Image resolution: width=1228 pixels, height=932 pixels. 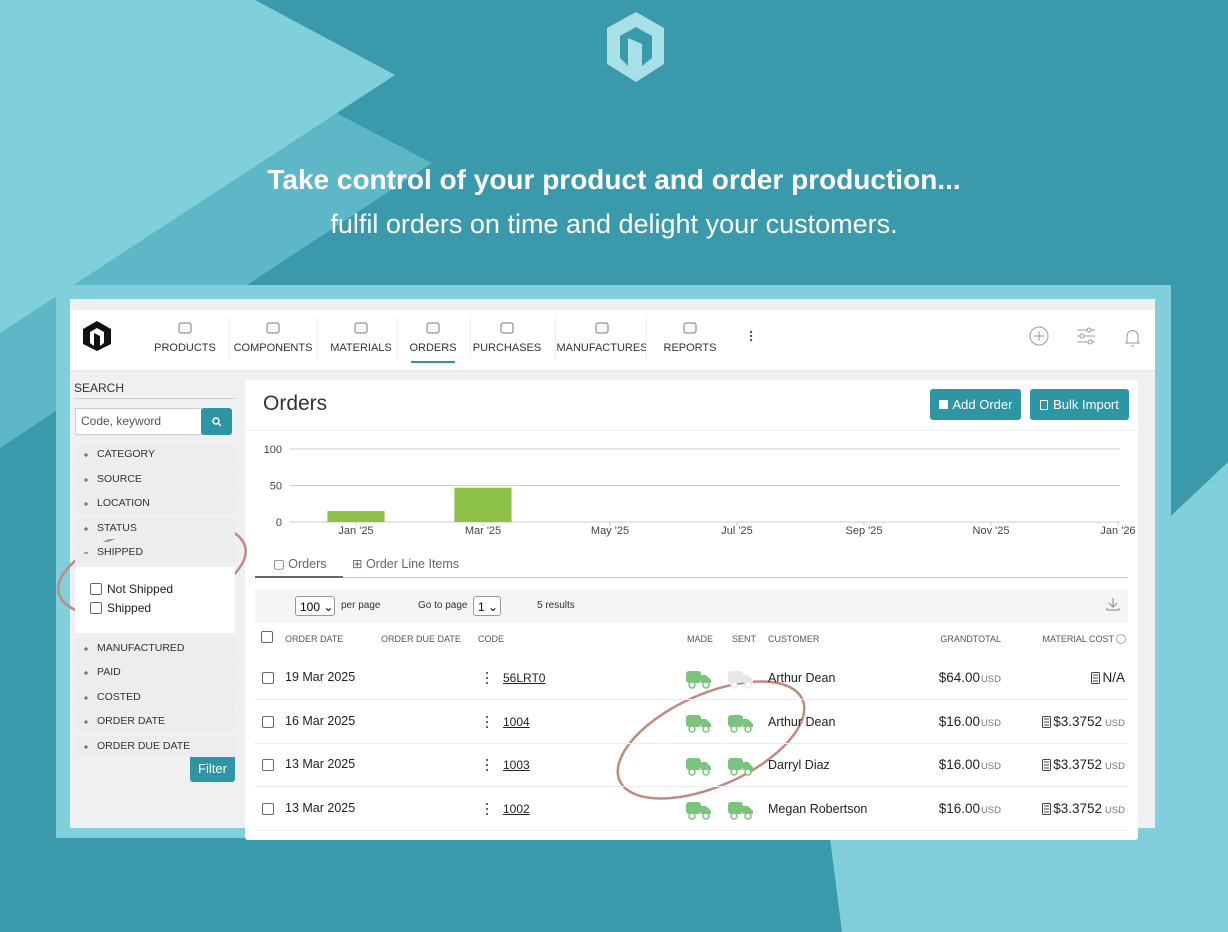 I want to click on filter-row: STATUS, so click(x=155, y=528).